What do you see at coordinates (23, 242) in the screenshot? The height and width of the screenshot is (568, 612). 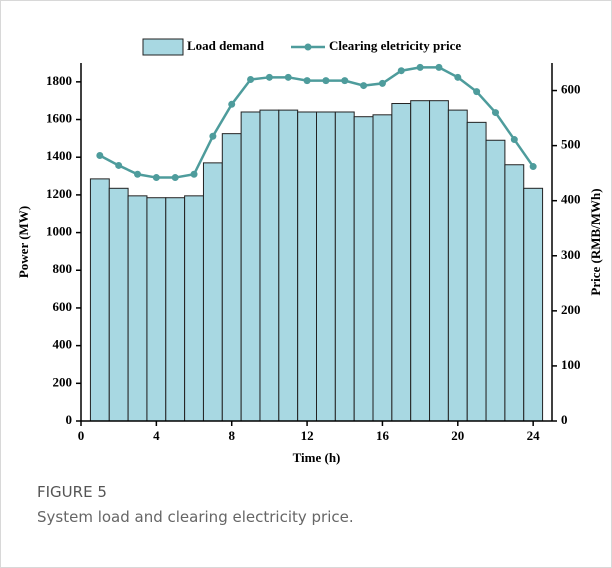 I see `y-axis-label: Power (MW)` at bounding box center [23, 242].